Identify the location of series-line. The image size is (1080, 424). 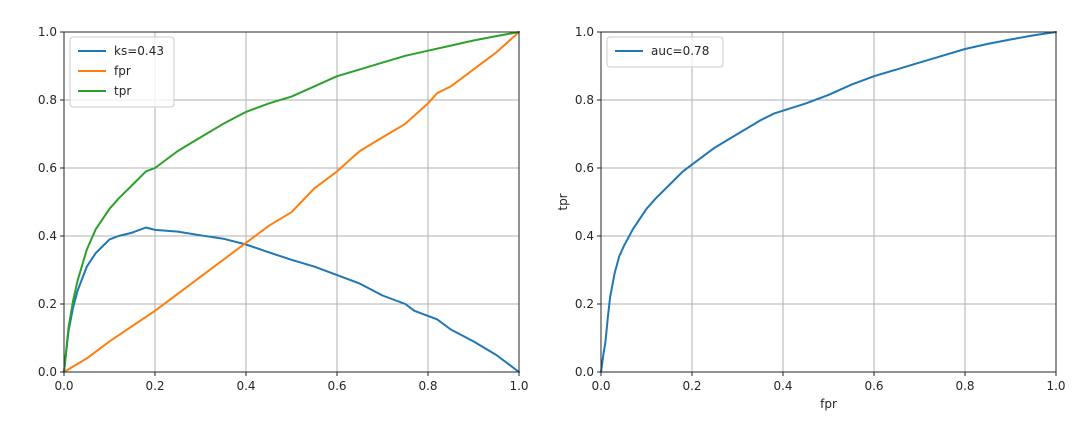
(291, 299).